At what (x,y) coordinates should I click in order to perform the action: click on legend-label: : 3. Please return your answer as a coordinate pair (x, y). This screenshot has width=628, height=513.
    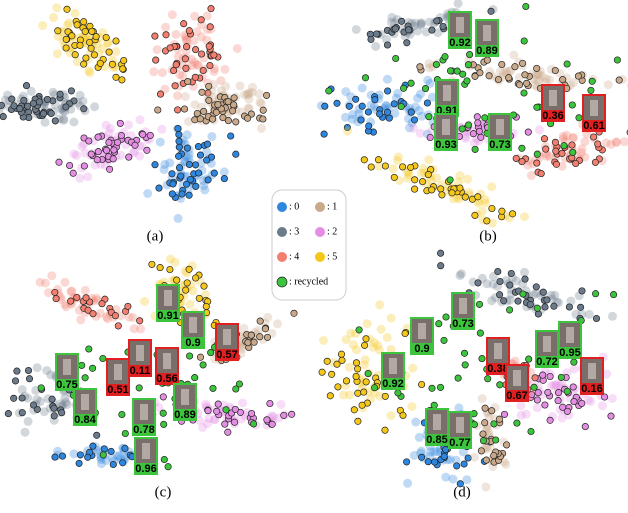
    Looking at the image, I should click on (294, 231).